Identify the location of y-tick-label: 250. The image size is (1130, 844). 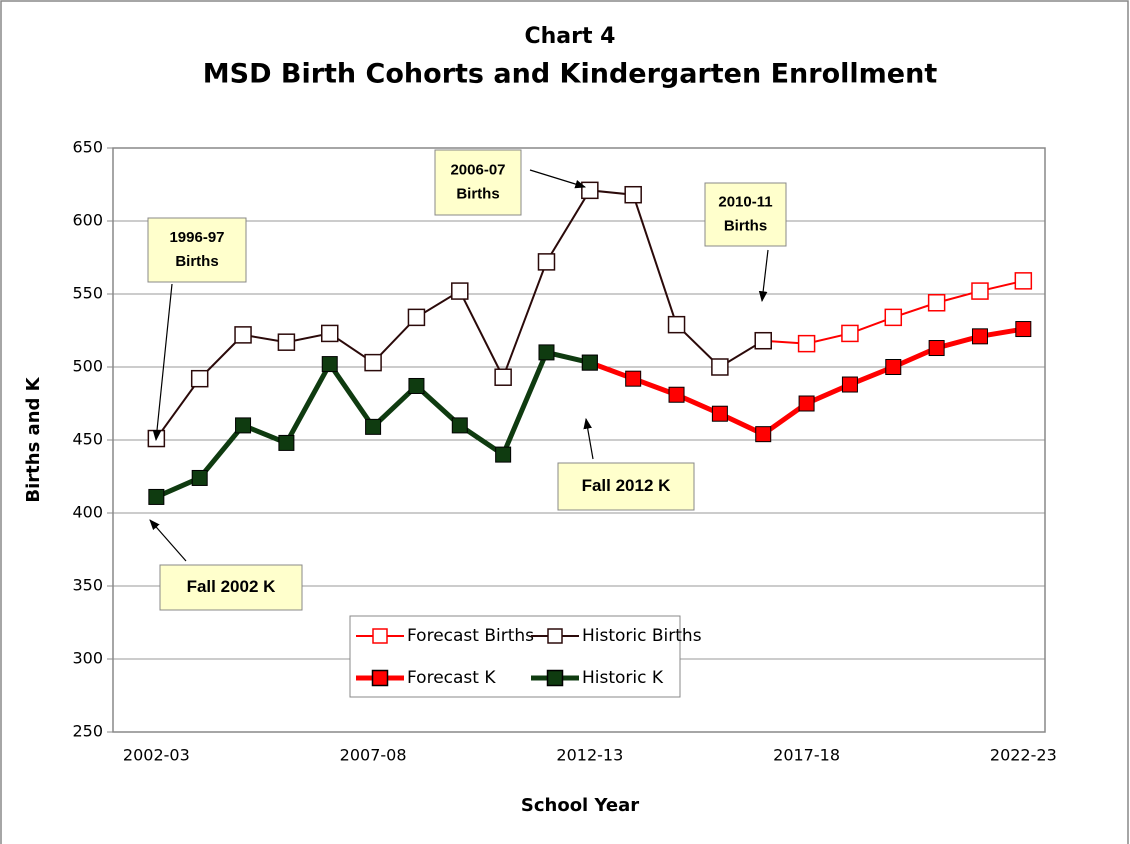
(87, 731).